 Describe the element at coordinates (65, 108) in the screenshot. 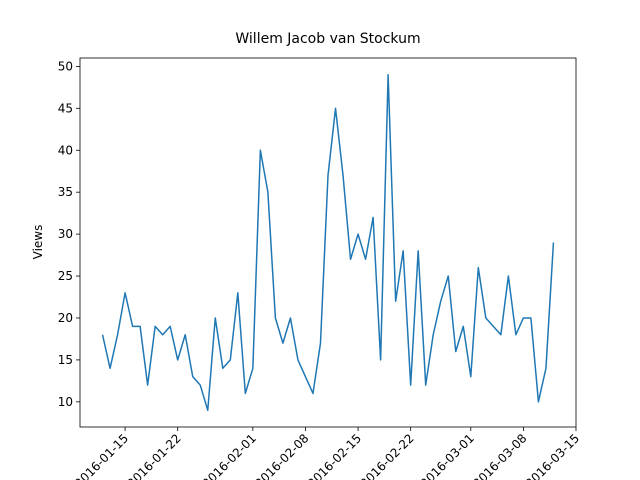

I see `y-tick-label: 45` at that location.